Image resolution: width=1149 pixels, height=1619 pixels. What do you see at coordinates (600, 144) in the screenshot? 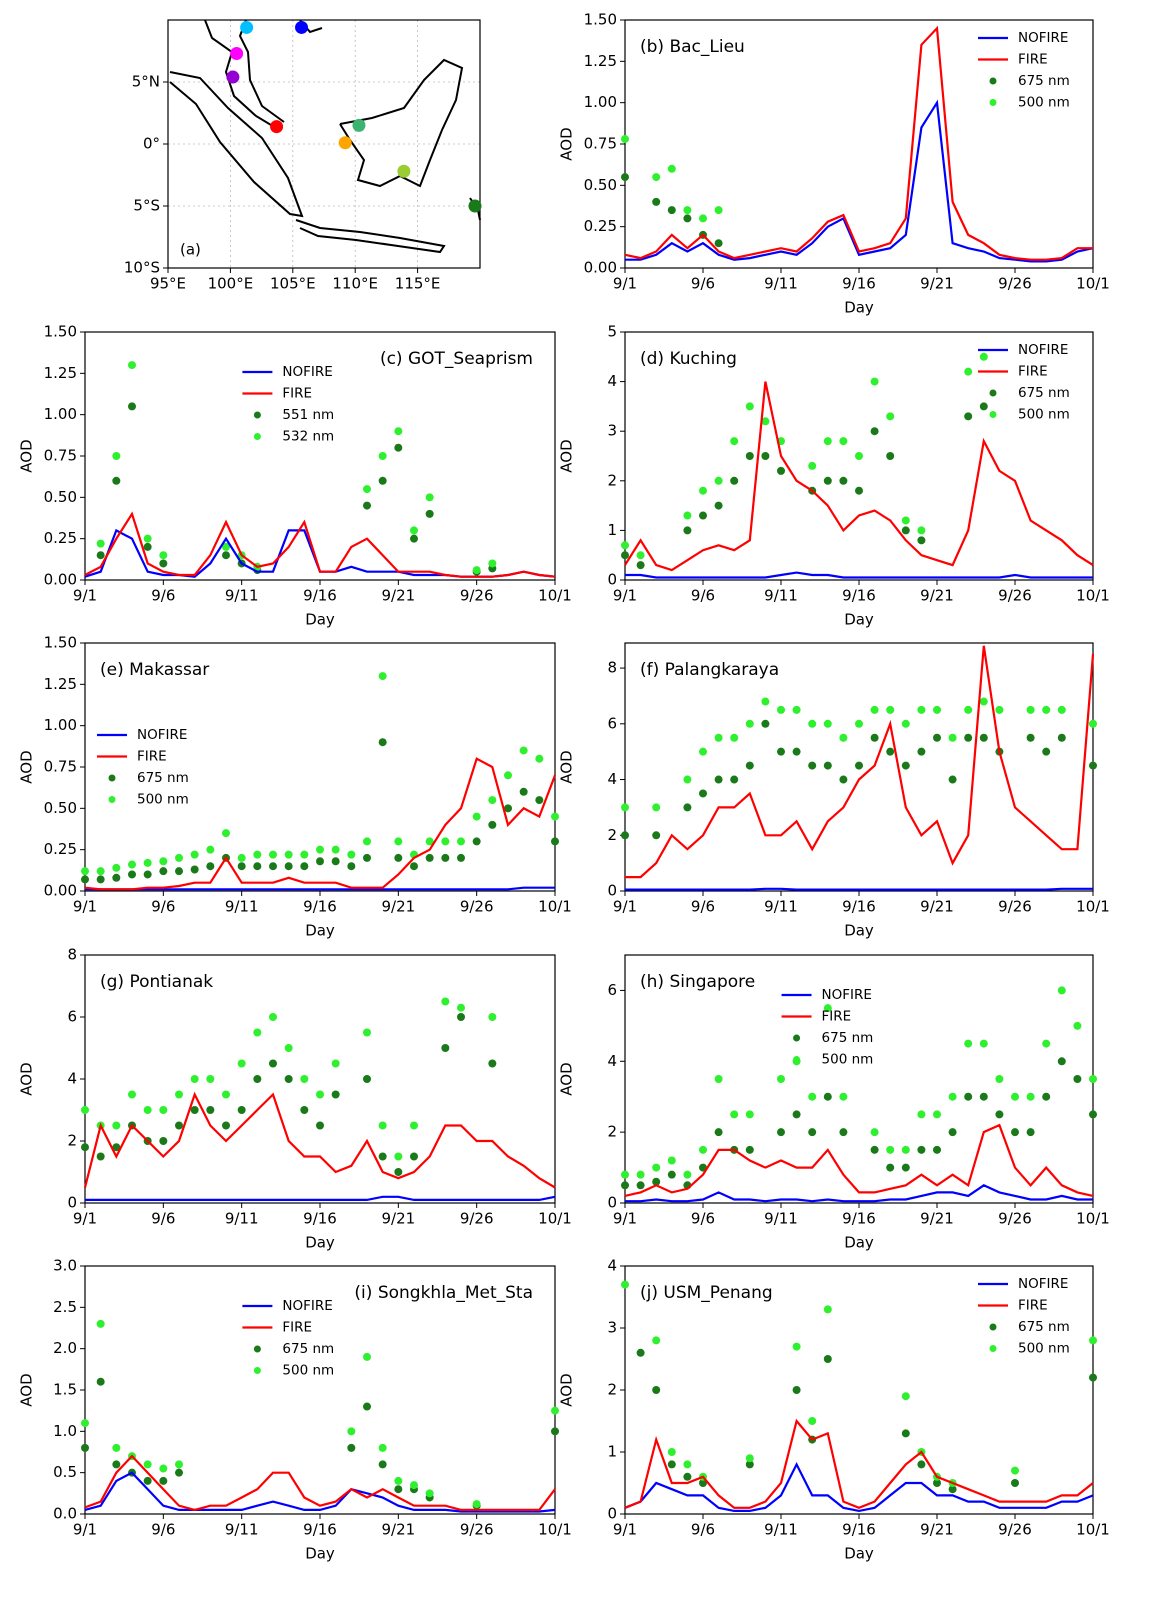
I see `y-tick-label: 0.75` at bounding box center [600, 144].